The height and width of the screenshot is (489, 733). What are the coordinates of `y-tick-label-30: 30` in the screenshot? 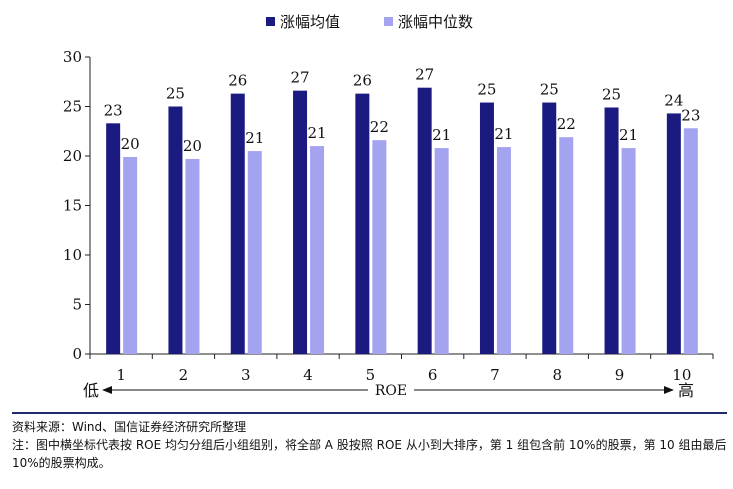 It's located at (72, 57).